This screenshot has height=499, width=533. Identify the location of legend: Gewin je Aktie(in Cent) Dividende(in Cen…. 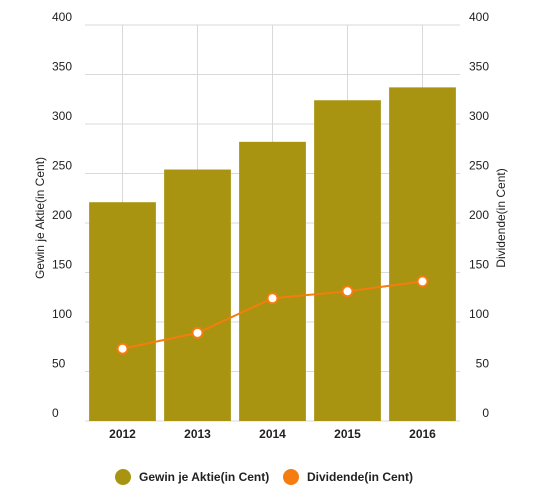
(264, 477).